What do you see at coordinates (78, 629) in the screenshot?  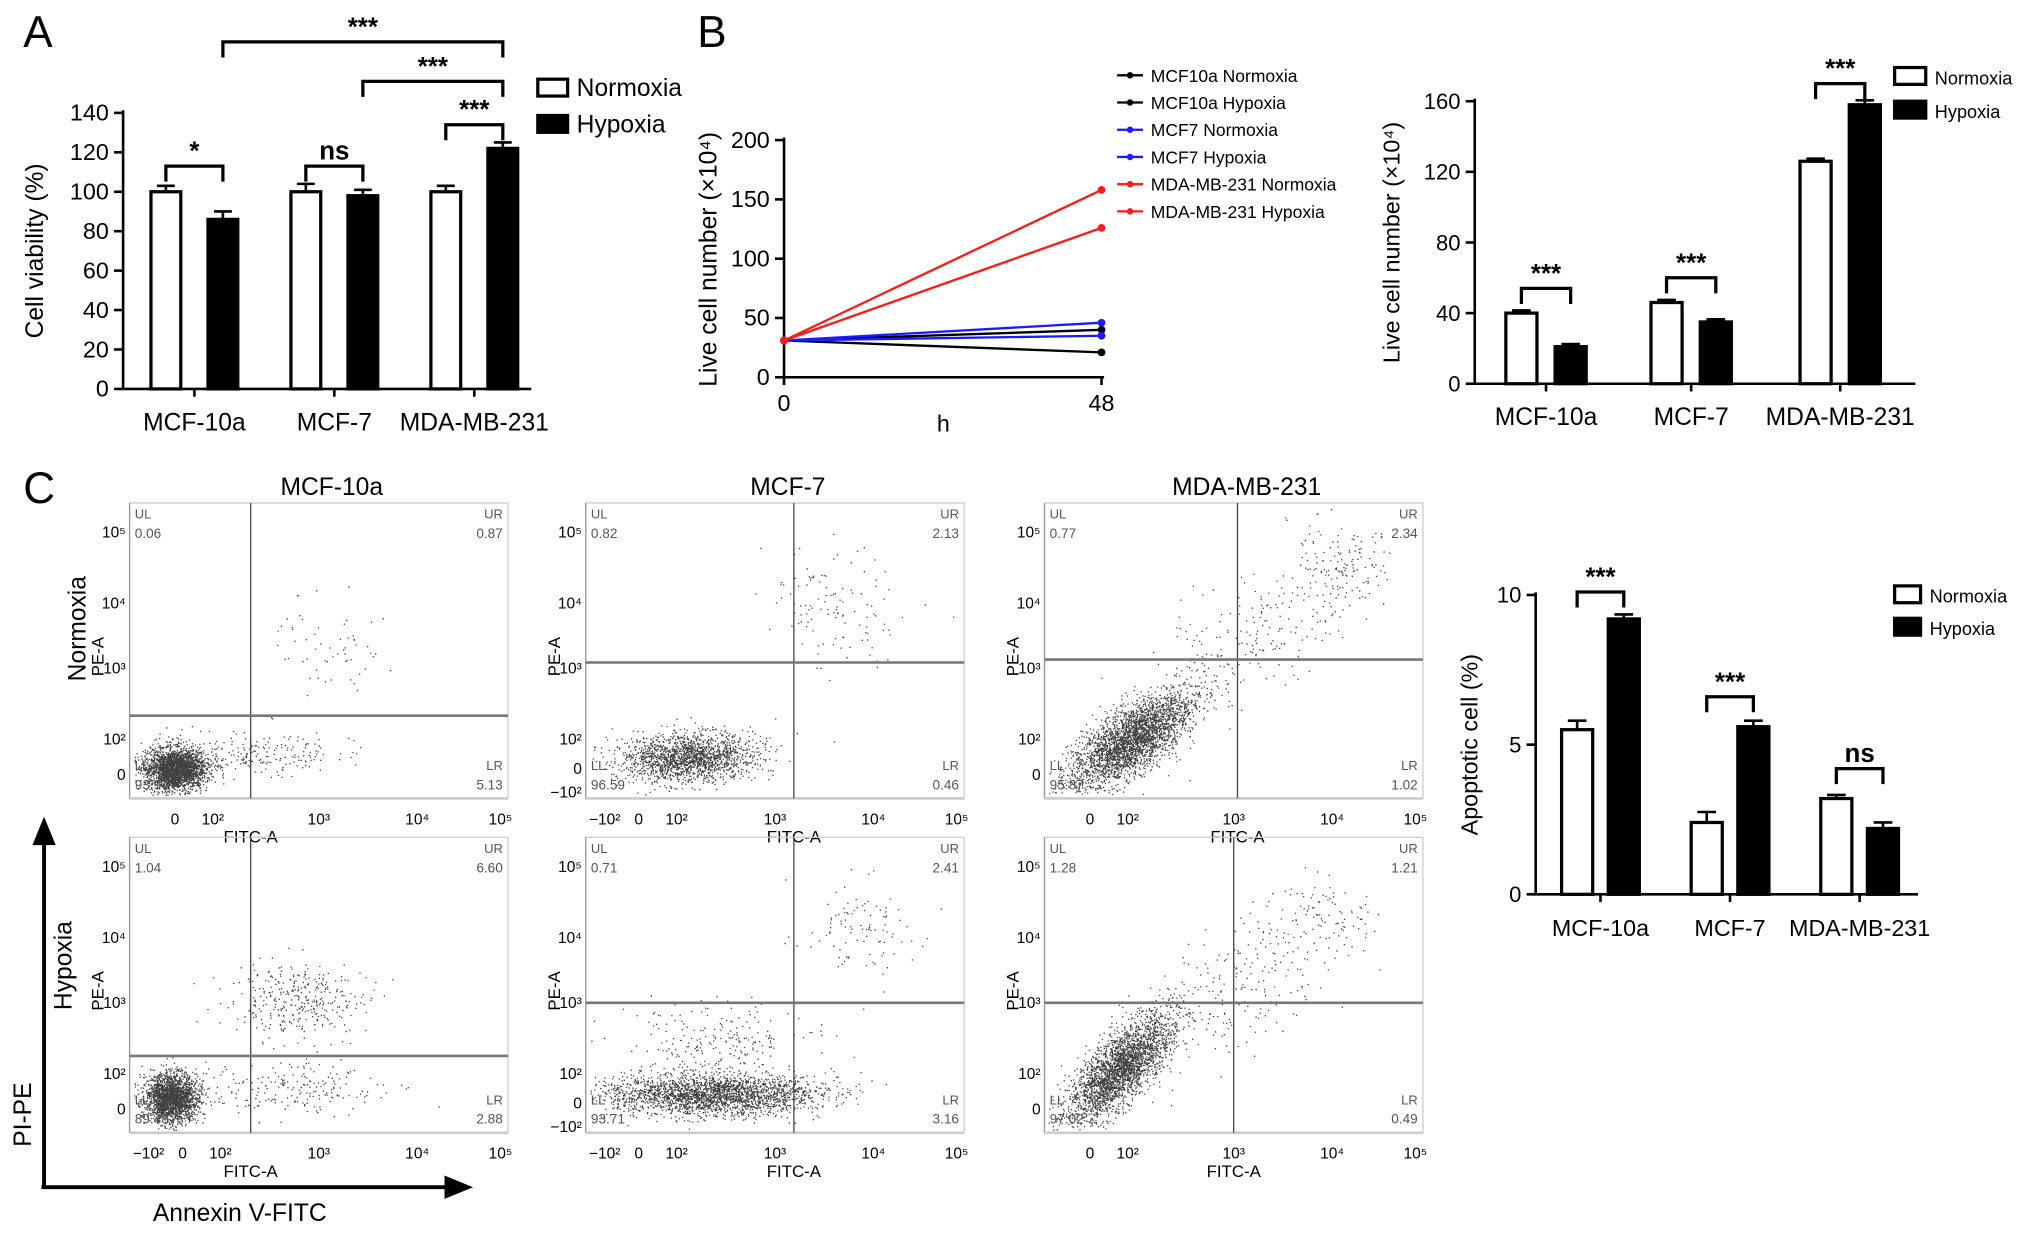 I see `row-label-normoxia: Normoxia` at bounding box center [78, 629].